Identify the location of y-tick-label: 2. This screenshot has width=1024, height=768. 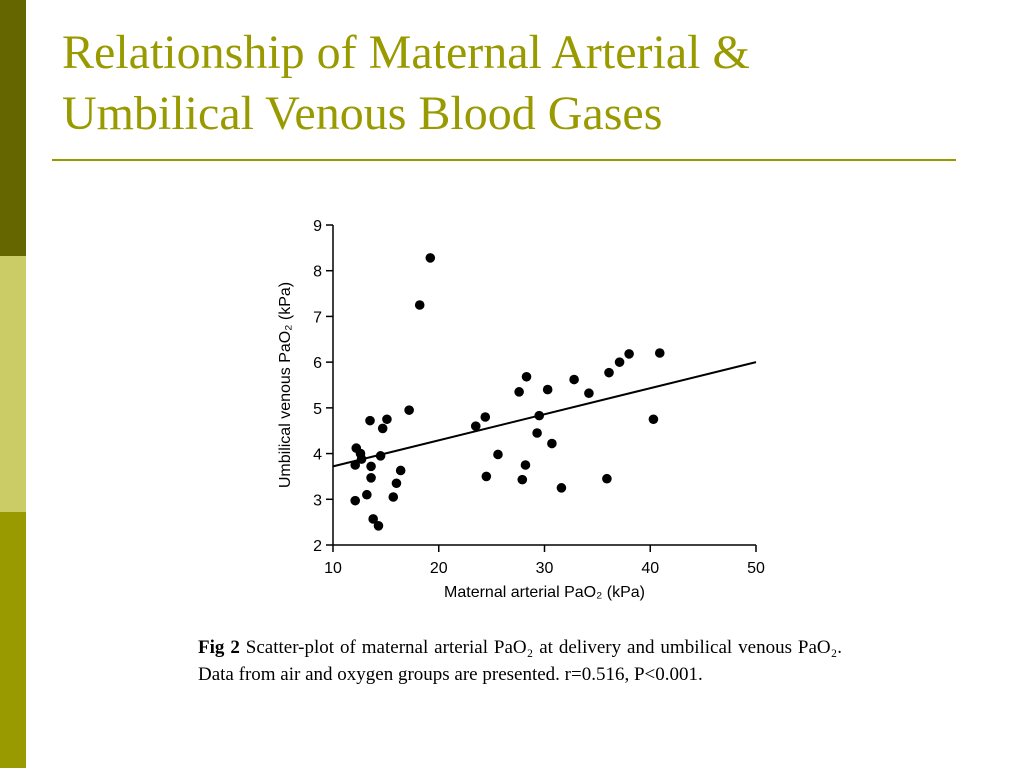
(317, 546).